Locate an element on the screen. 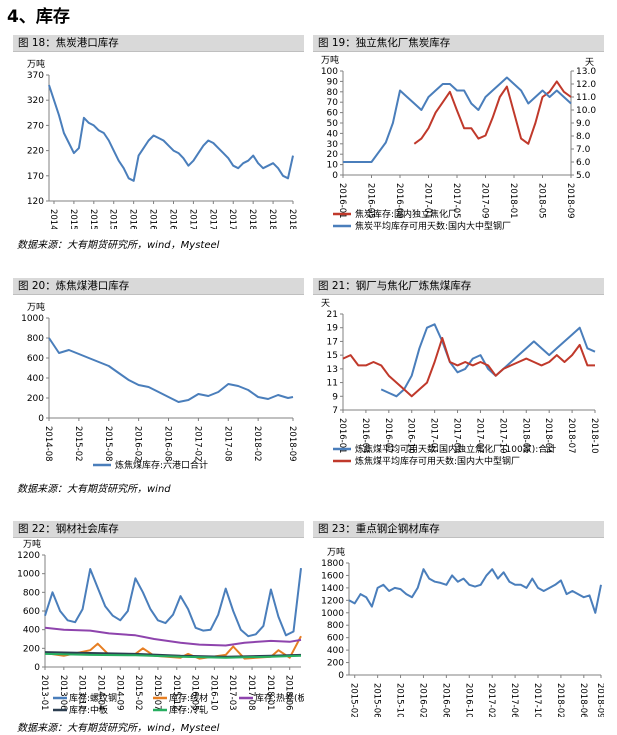 The image size is (617, 735). figure-title: 图 20：炼焦煤港口库存 is located at coordinates (158, 286).